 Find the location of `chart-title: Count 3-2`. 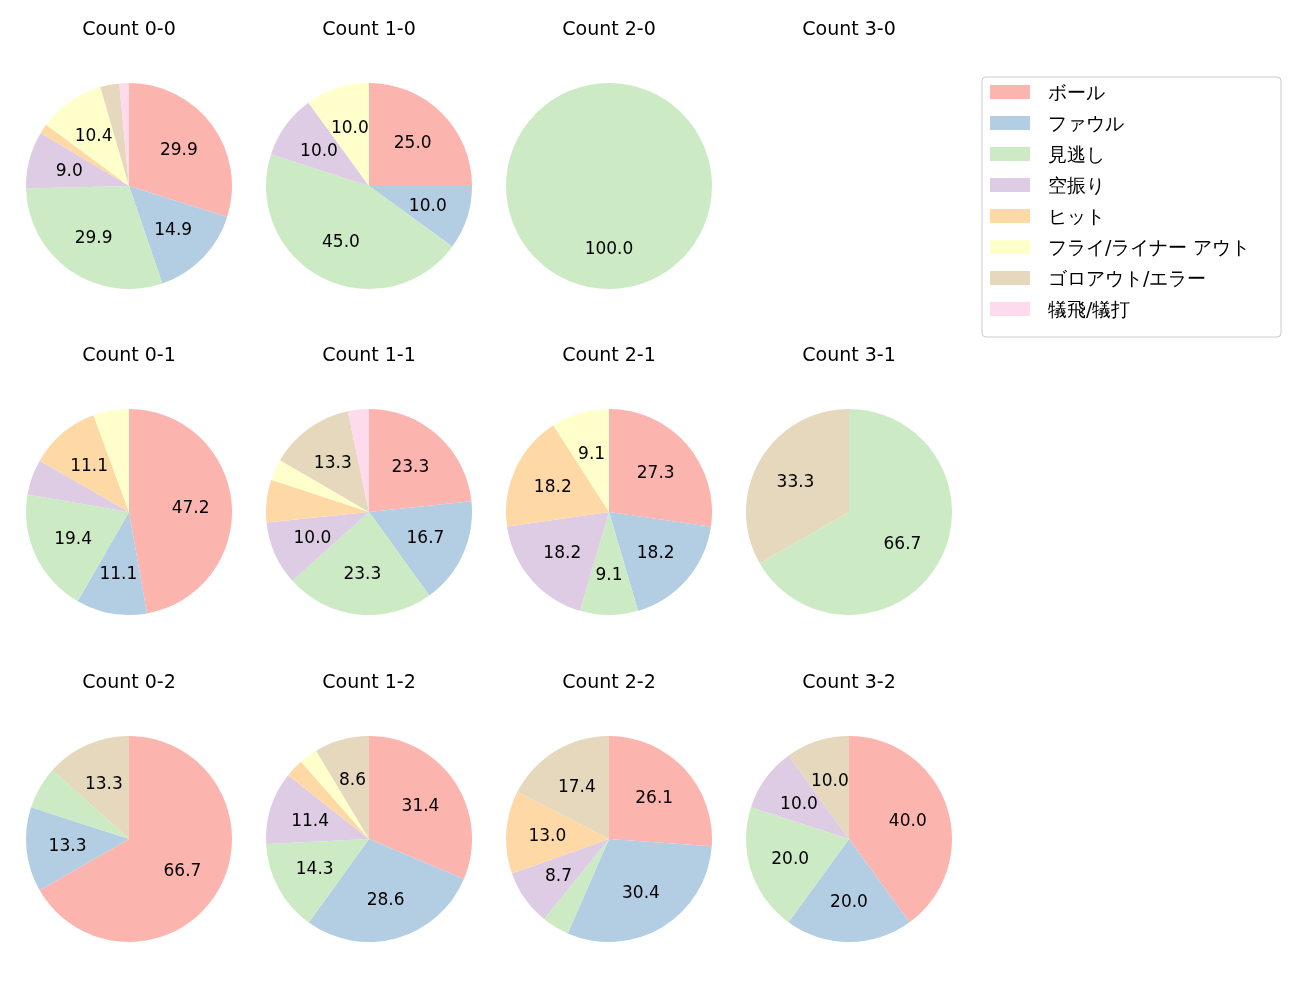

chart-title: Count 3-2 is located at coordinates (849, 681).